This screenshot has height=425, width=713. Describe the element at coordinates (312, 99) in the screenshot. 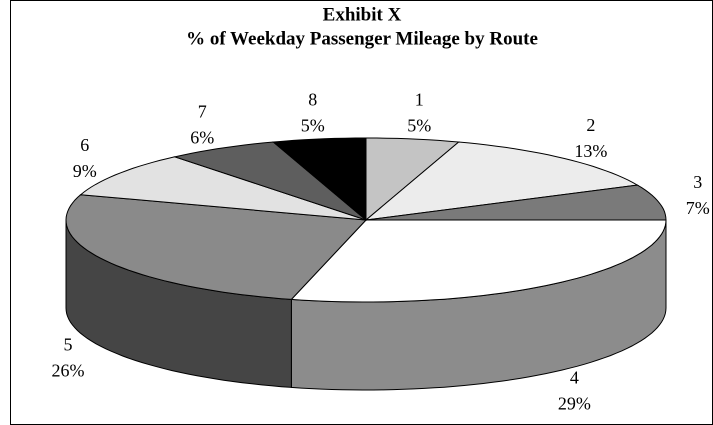

I see `slice-label: 8` at that location.